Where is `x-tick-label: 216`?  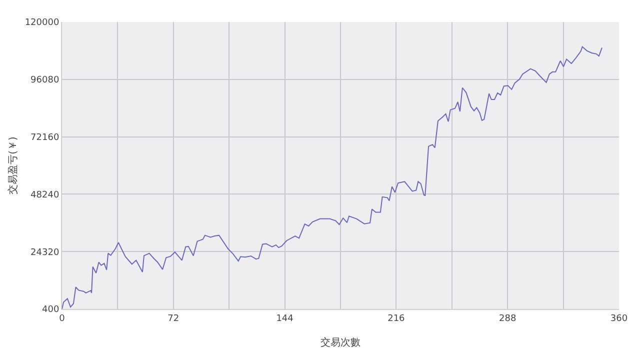
x-tick-label: 216 is located at coordinates (397, 319).